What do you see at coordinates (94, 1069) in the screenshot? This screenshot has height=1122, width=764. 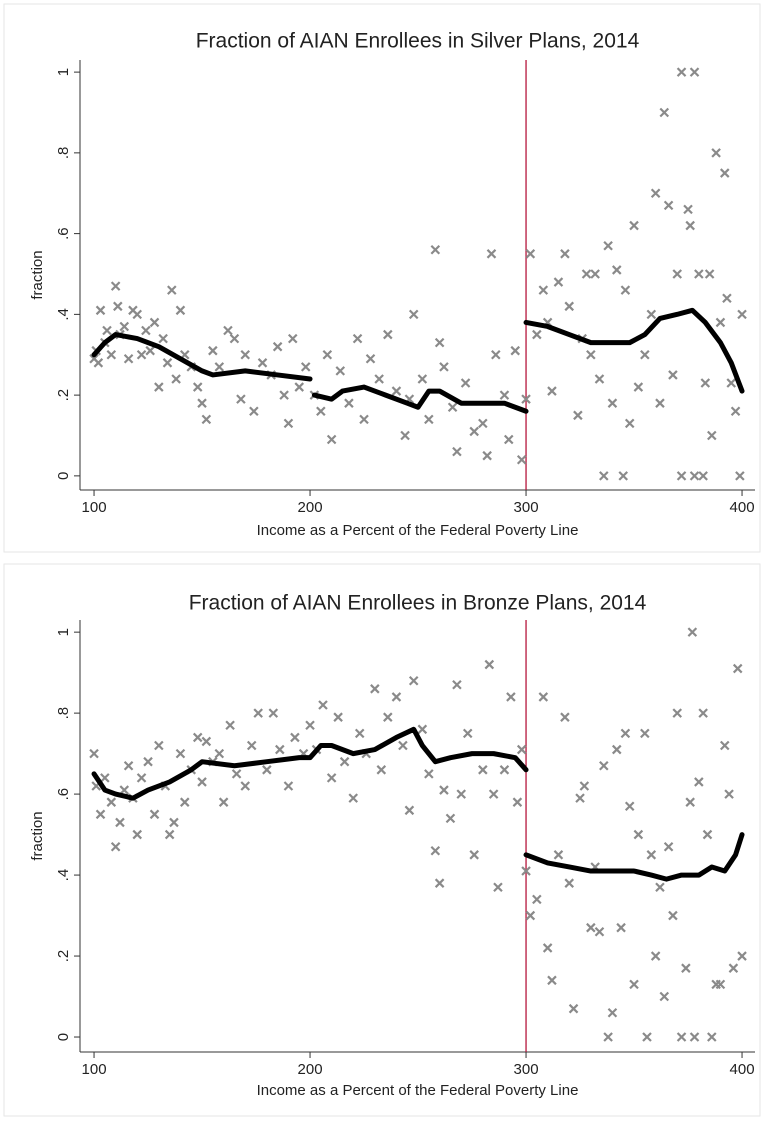 I see `x-tick-label: 100` at bounding box center [94, 1069].